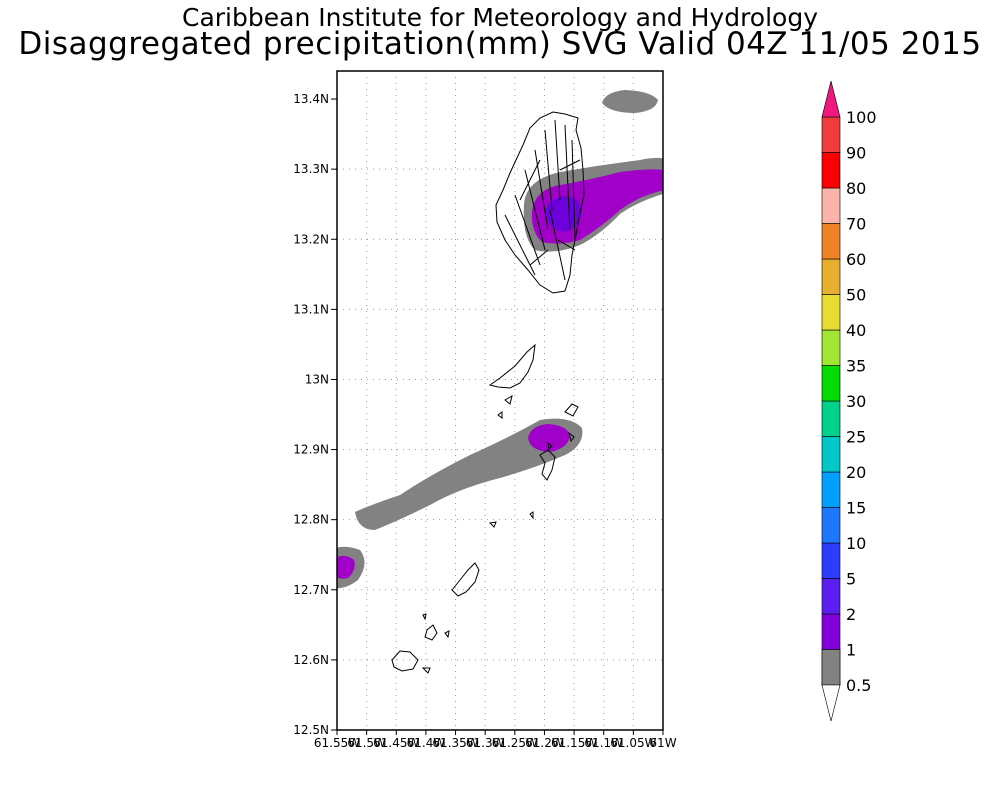 The image size is (1000, 800). What do you see at coordinates (396, 743) in the screenshot?
I see `lon-tick-label: 61.45W` at bounding box center [396, 743].